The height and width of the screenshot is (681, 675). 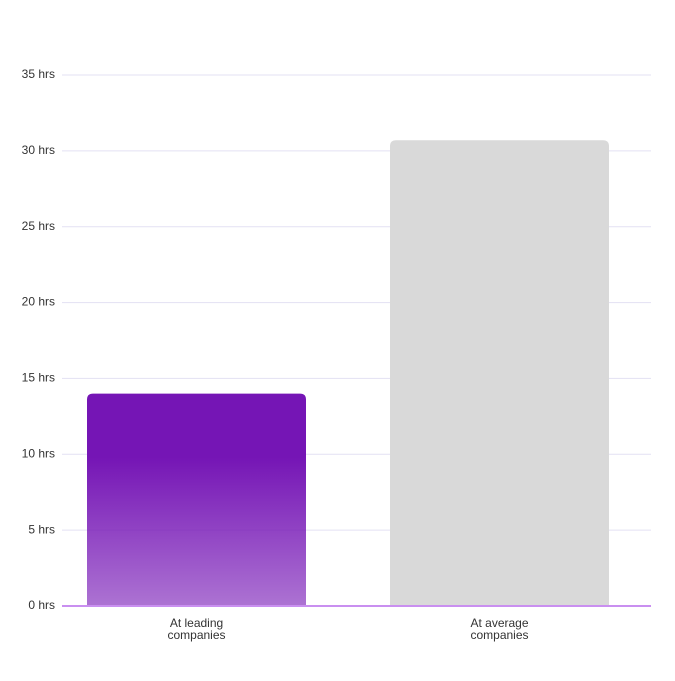 I want to click on y-tick-label: 20 hrs, so click(x=38, y=302).